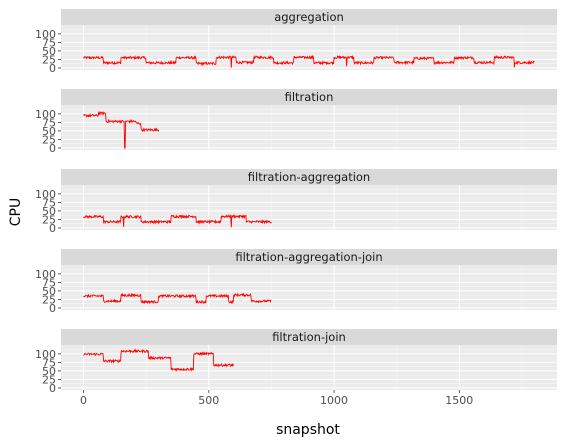 The height and width of the screenshot is (446, 567). Describe the element at coordinates (334, 400) in the screenshot. I see `x-tick-label: 1000` at that location.